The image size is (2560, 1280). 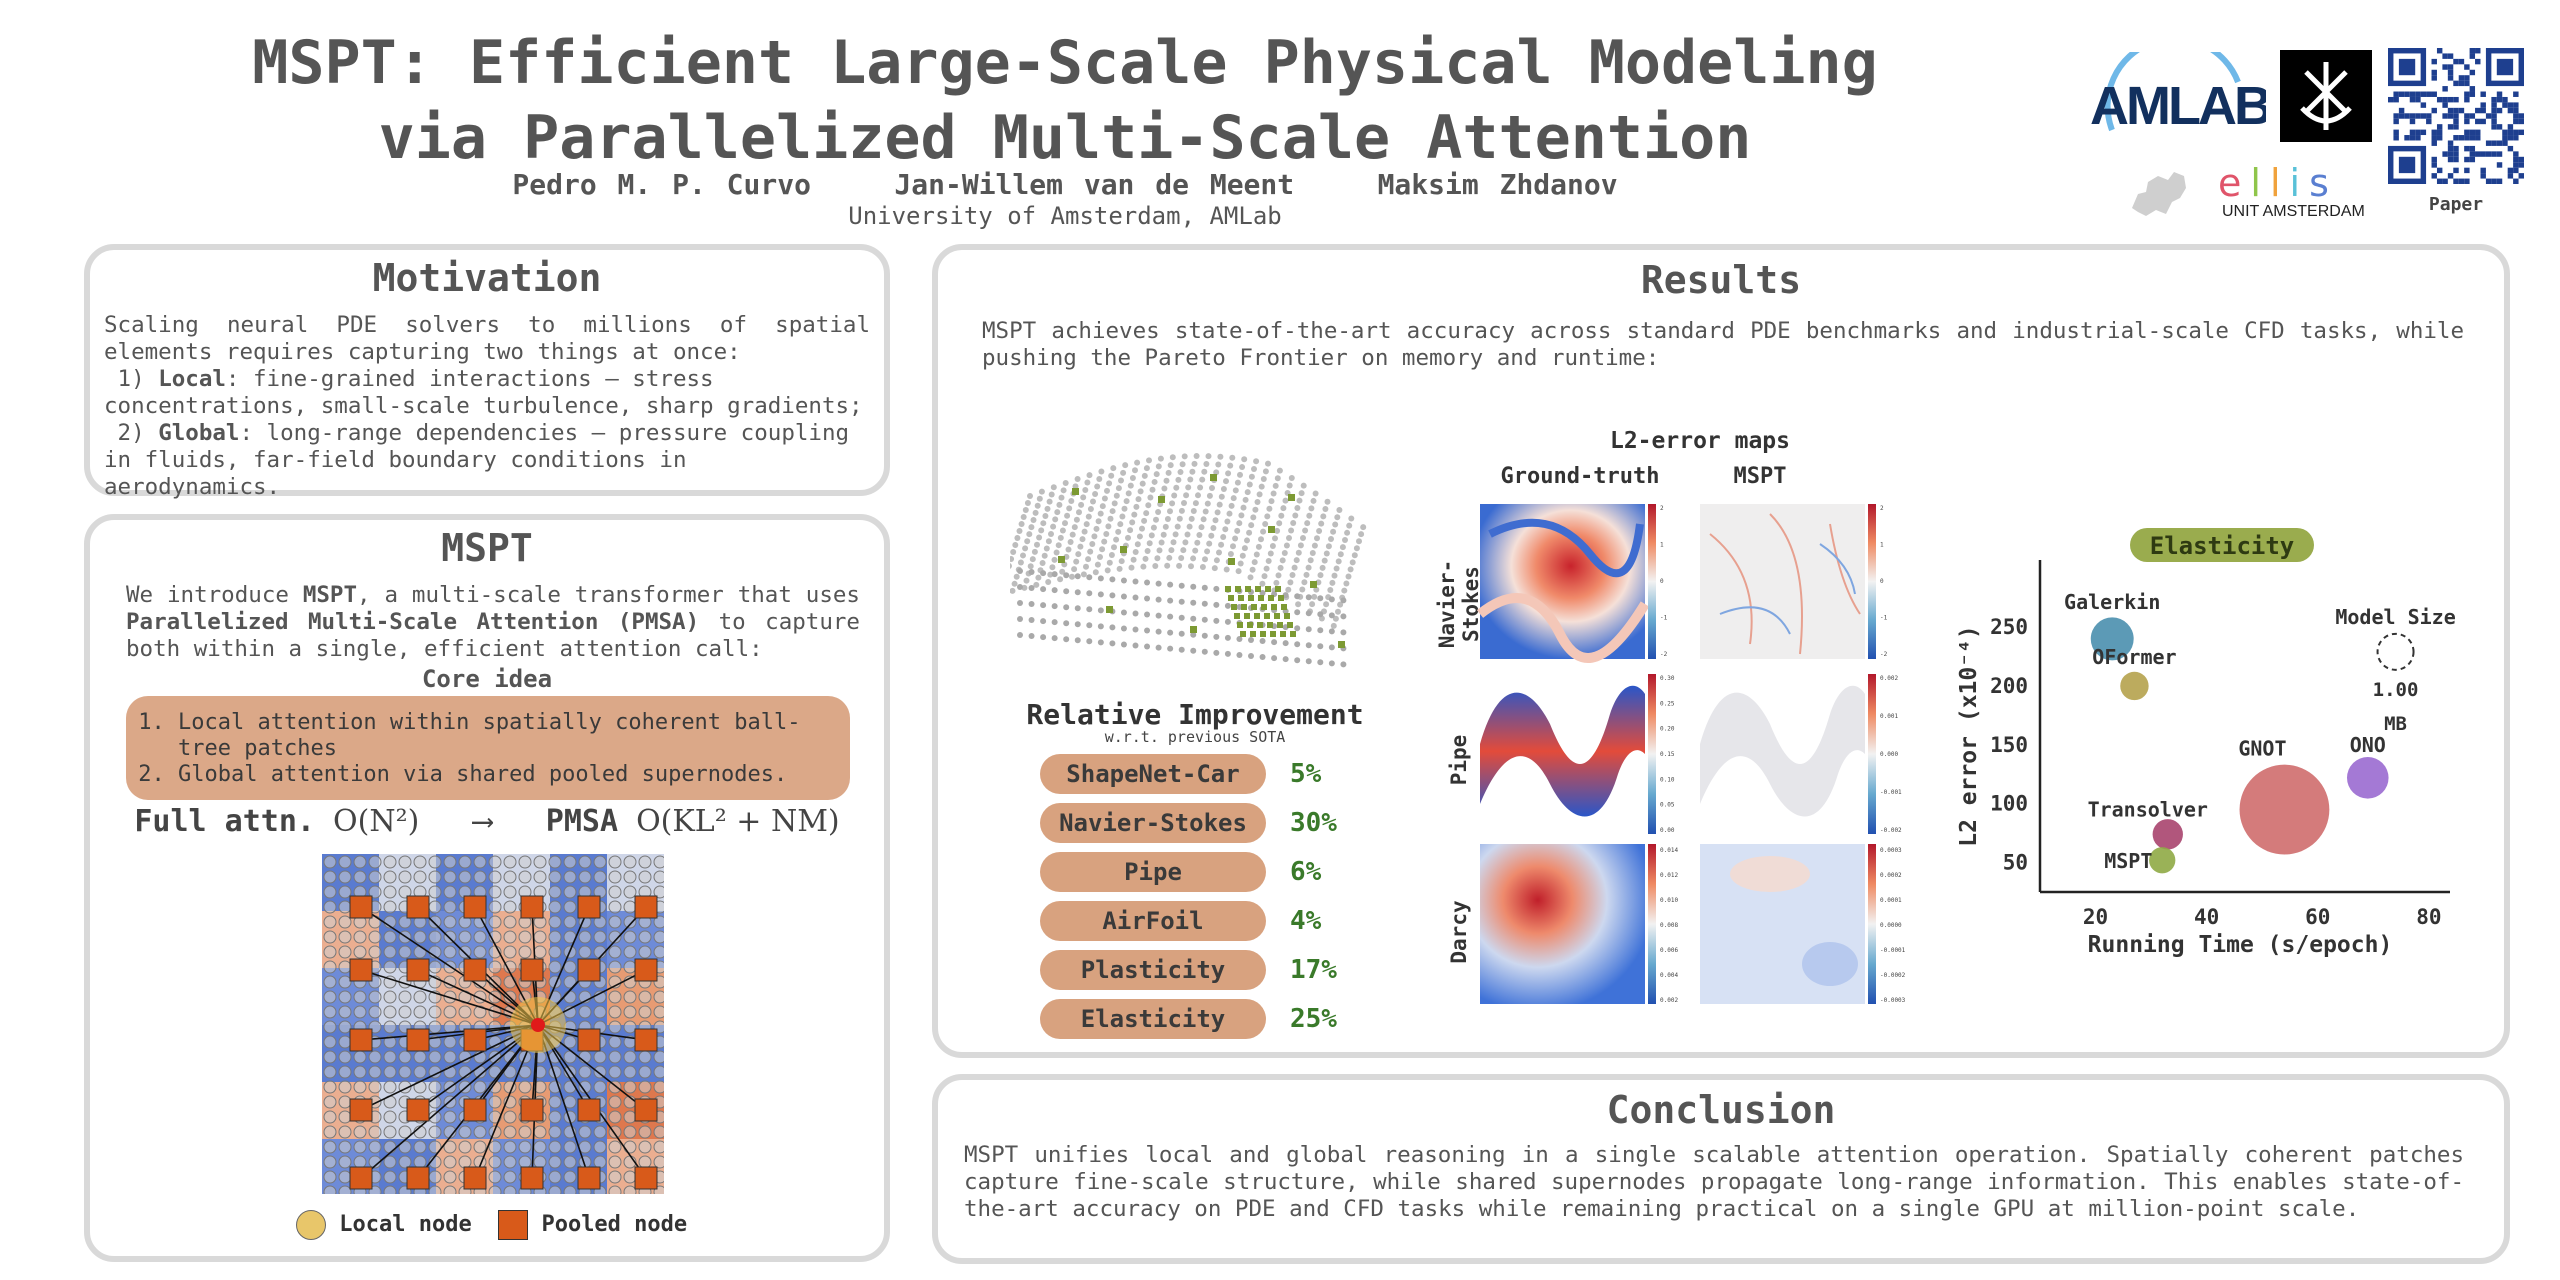 What do you see at coordinates (2240, 945) in the screenshot?
I see `x-axis-label: Running Time (s/epoch)` at bounding box center [2240, 945].